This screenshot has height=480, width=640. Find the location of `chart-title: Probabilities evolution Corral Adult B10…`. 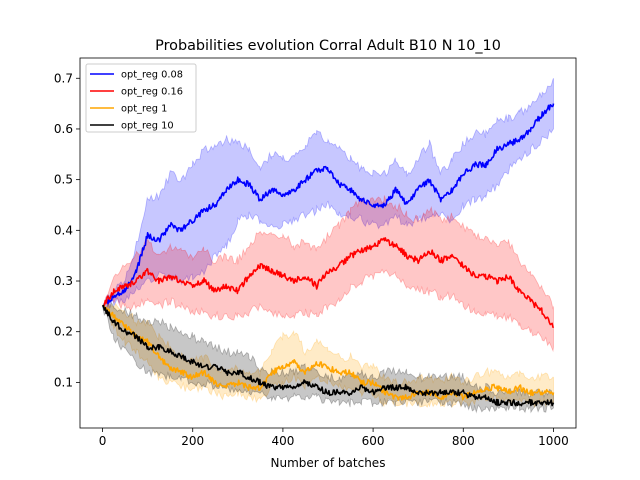

chart-title: Probabilities evolution Corral Adult B10… is located at coordinates (328, 46).